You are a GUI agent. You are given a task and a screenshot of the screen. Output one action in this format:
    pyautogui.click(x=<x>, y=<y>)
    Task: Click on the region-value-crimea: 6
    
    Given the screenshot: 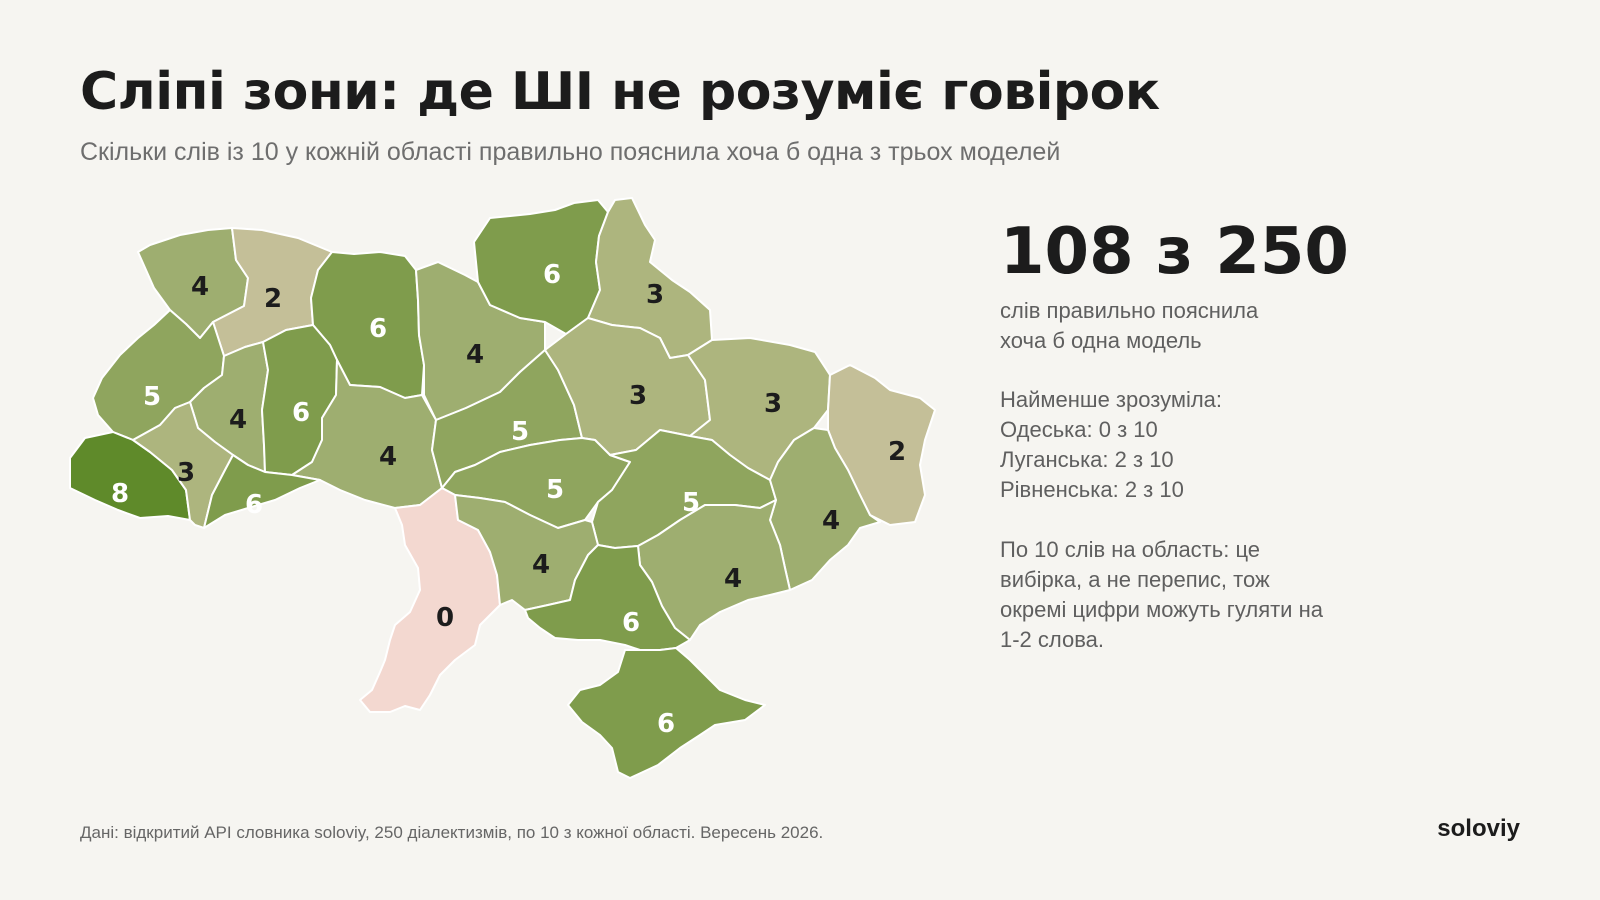 What is the action you would take?
    pyautogui.click(x=666, y=724)
    